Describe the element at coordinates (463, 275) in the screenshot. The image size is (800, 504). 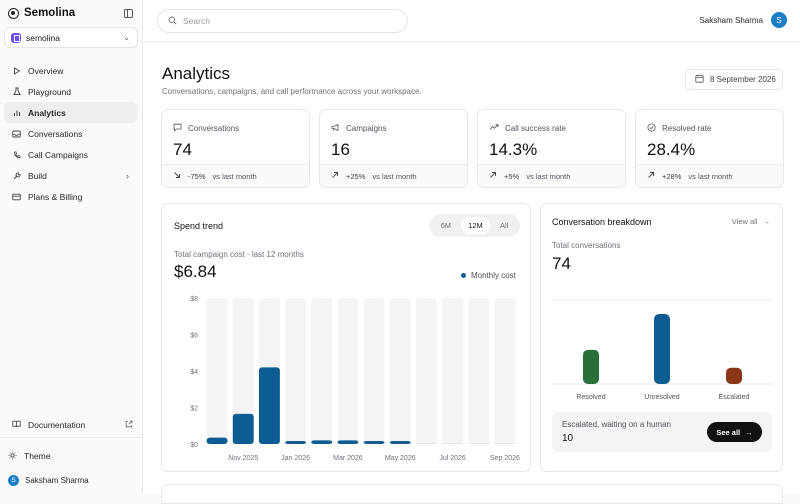
I see `legend-swatch` at that location.